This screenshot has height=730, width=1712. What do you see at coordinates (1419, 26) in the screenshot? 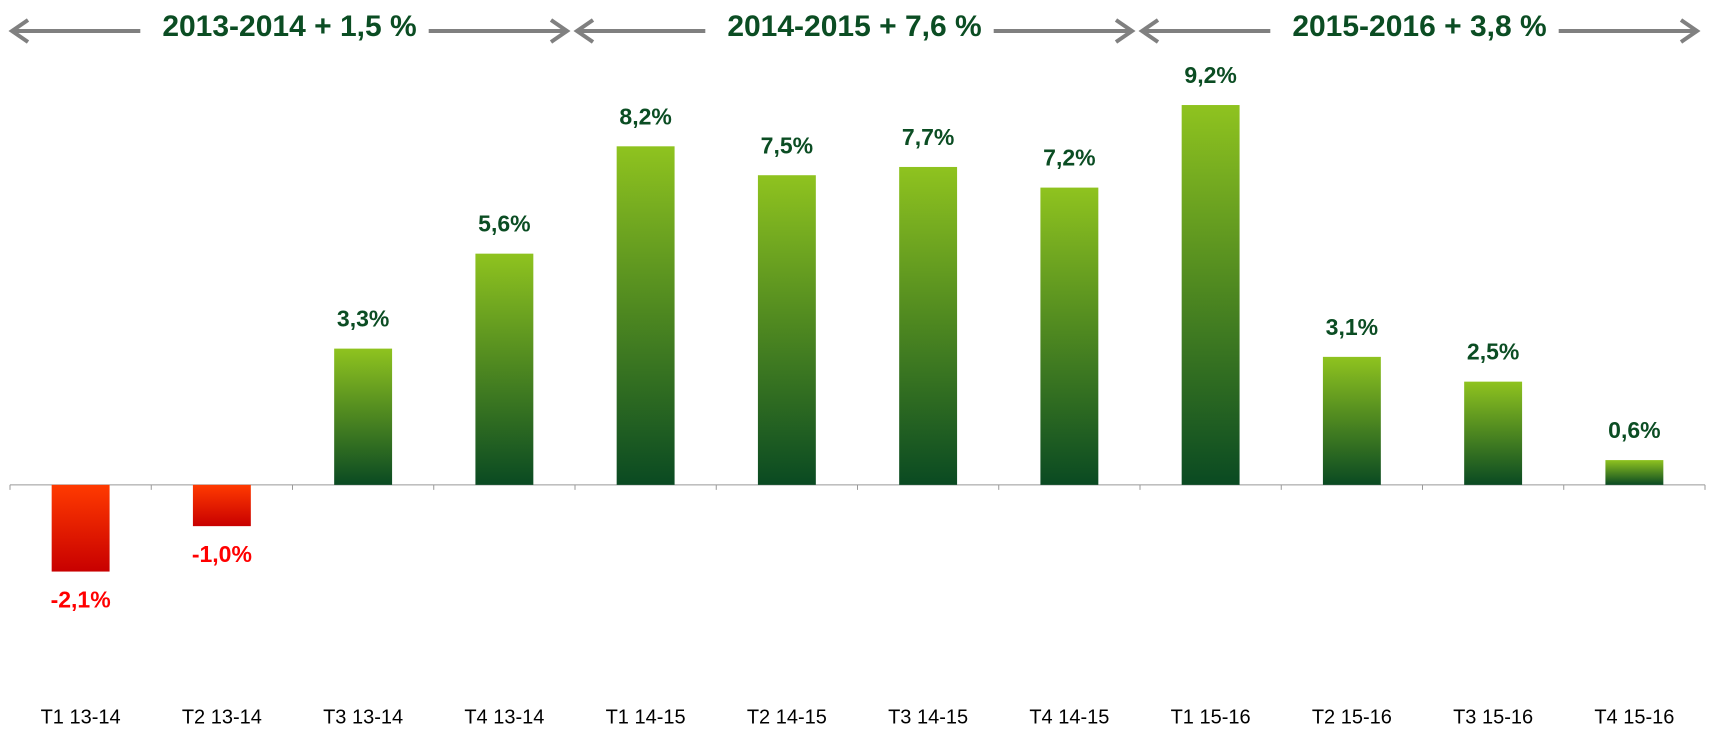
I see `period-annotation: 2015-2016 + 3,8 %` at bounding box center [1419, 26].